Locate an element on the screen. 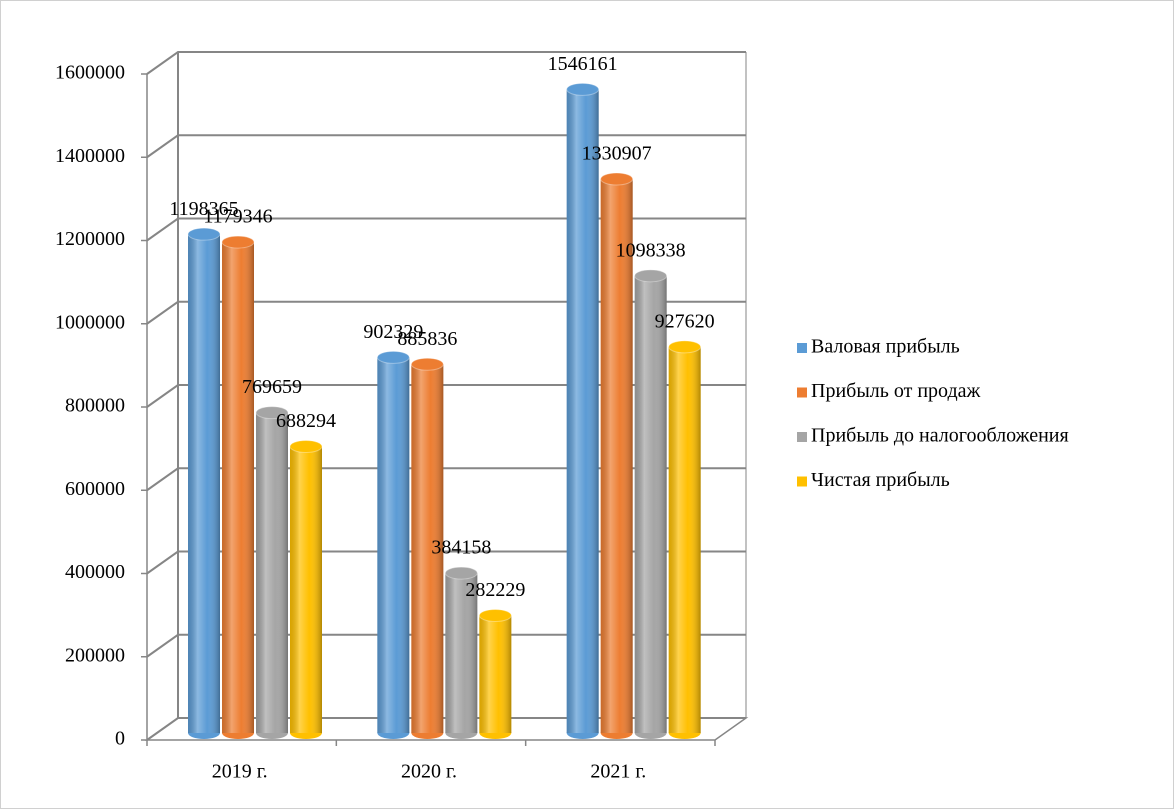  y-tick-label: 0 is located at coordinates (120, 739).